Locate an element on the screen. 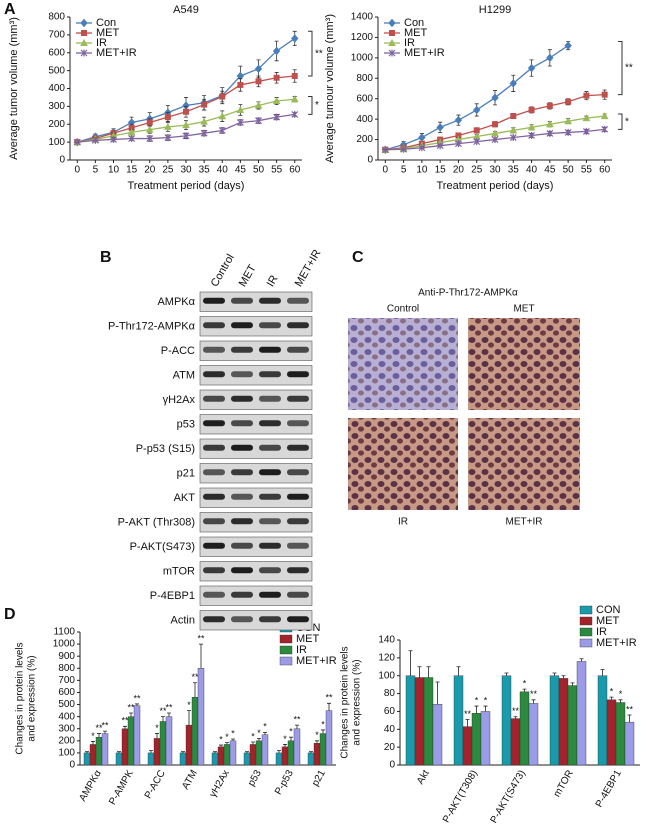 This screenshot has width=648, height=835. y-axis-label: Changes in protein levels is located at coordinates (345, 702).